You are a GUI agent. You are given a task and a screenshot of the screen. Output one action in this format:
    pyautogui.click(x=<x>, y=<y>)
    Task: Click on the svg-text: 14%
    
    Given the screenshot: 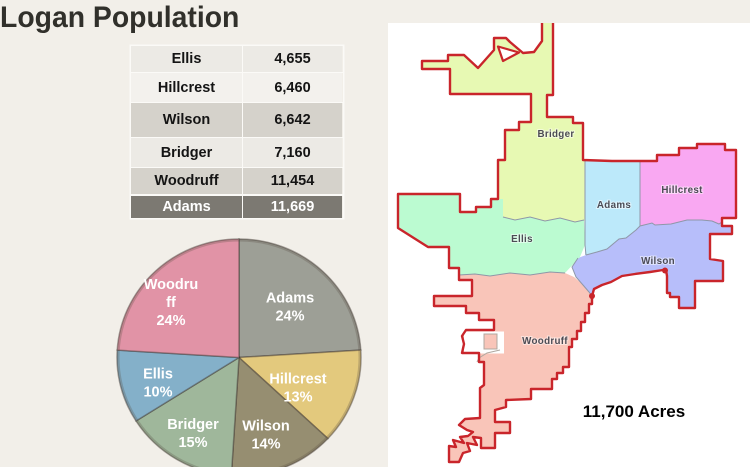 What is the action you would take?
    pyautogui.click(x=265, y=445)
    